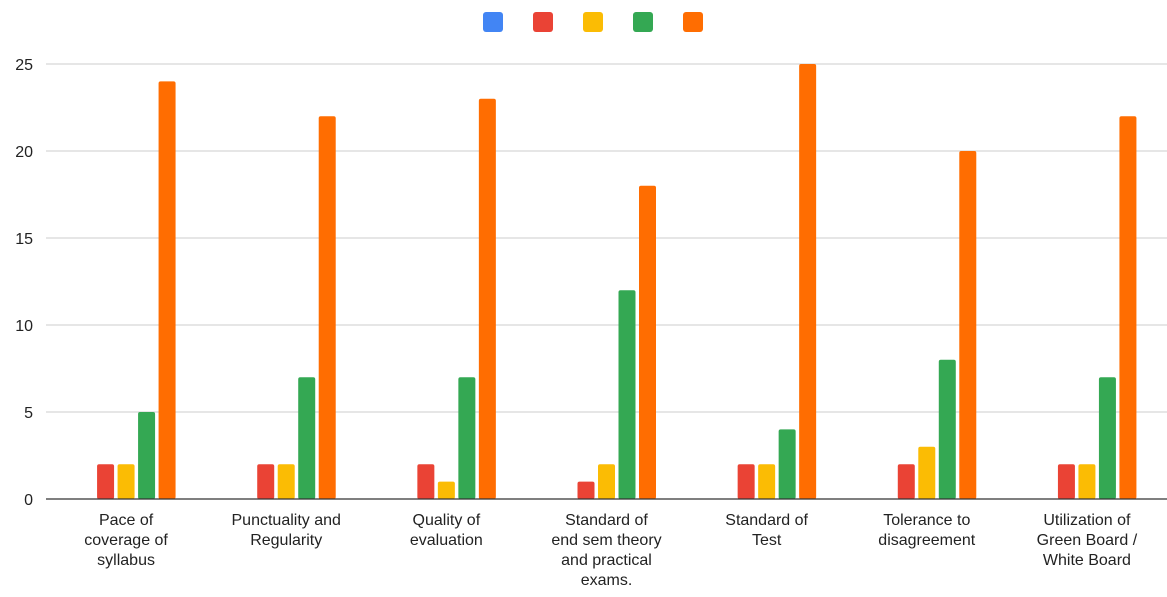 This screenshot has width=1167, height=597. Describe the element at coordinates (927, 530) in the screenshot. I see `x-tick-label: Tolerance to disagreement` at that location.